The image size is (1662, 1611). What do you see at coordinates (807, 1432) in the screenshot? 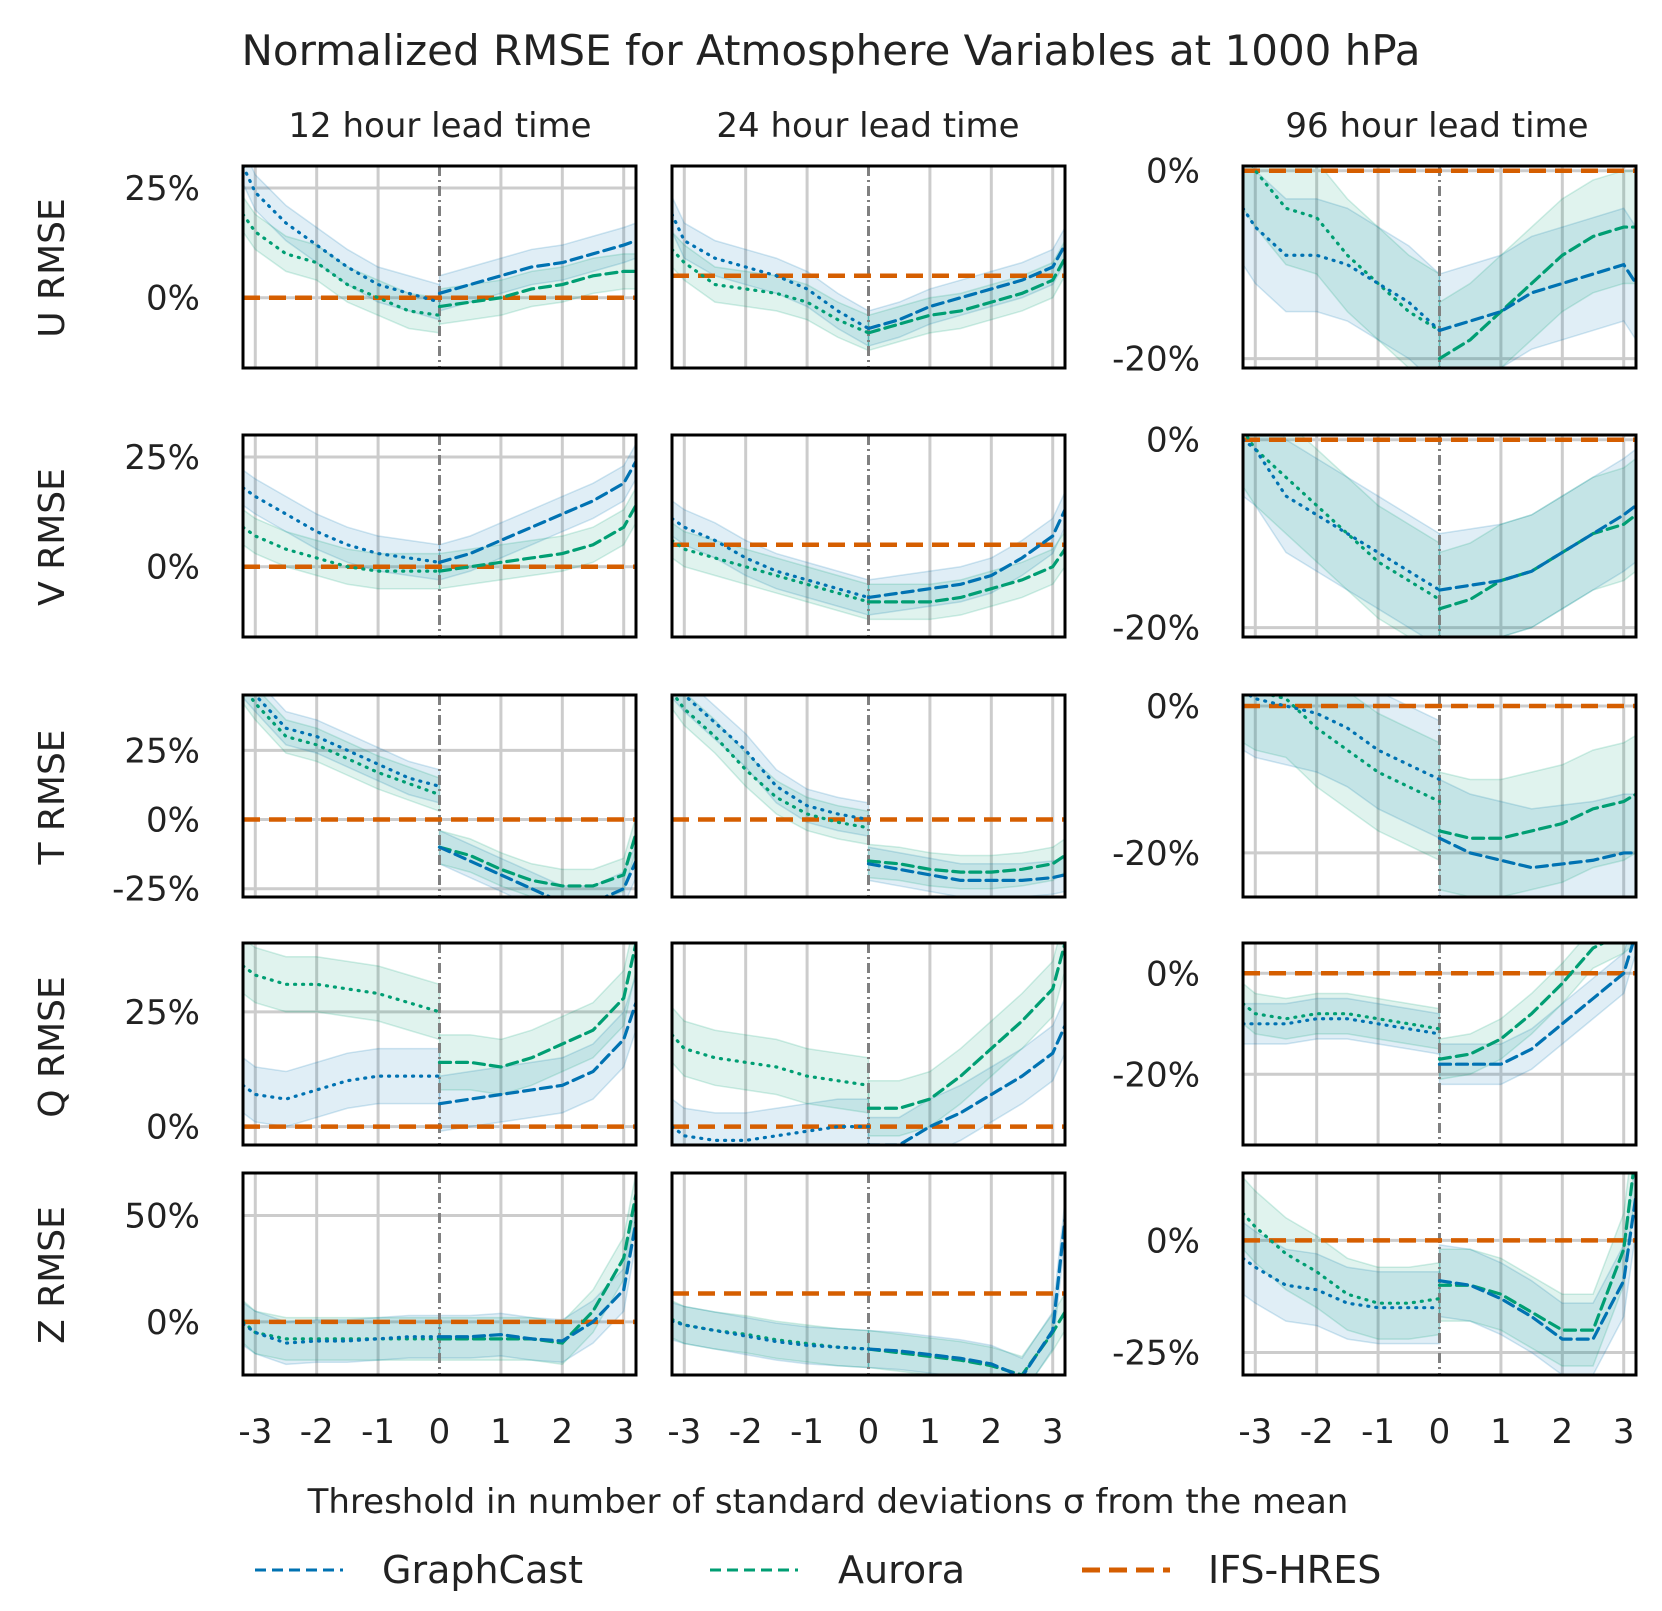
I see `x-tick-label-col1: -1` at bounding box center [807, 1432].